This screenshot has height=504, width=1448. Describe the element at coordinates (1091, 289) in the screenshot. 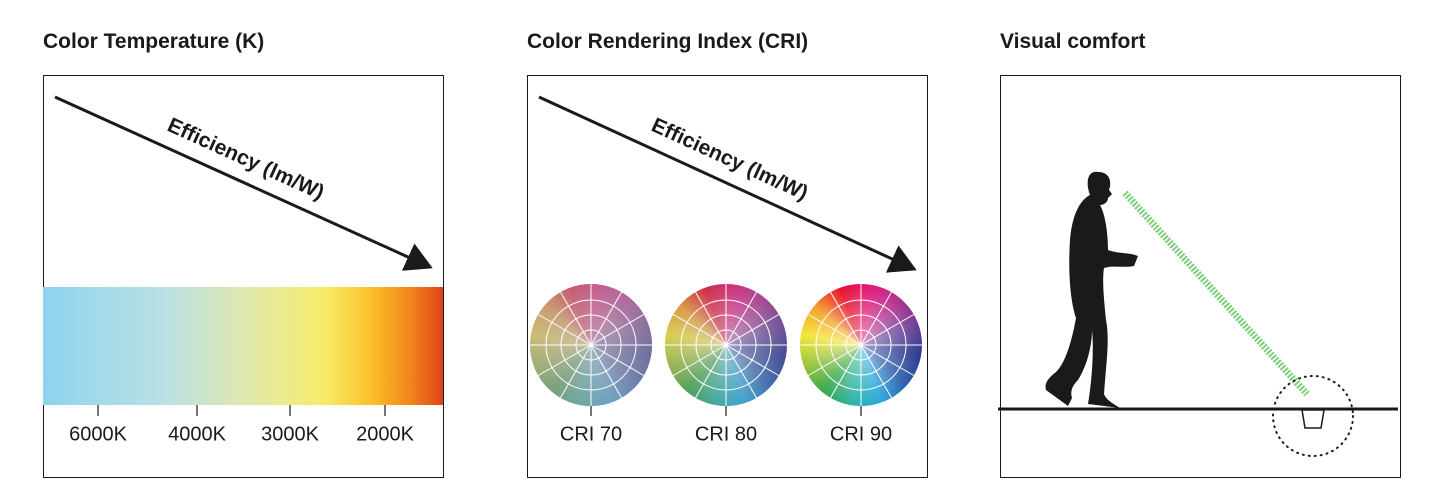

I see `person-silhouette` at that location.